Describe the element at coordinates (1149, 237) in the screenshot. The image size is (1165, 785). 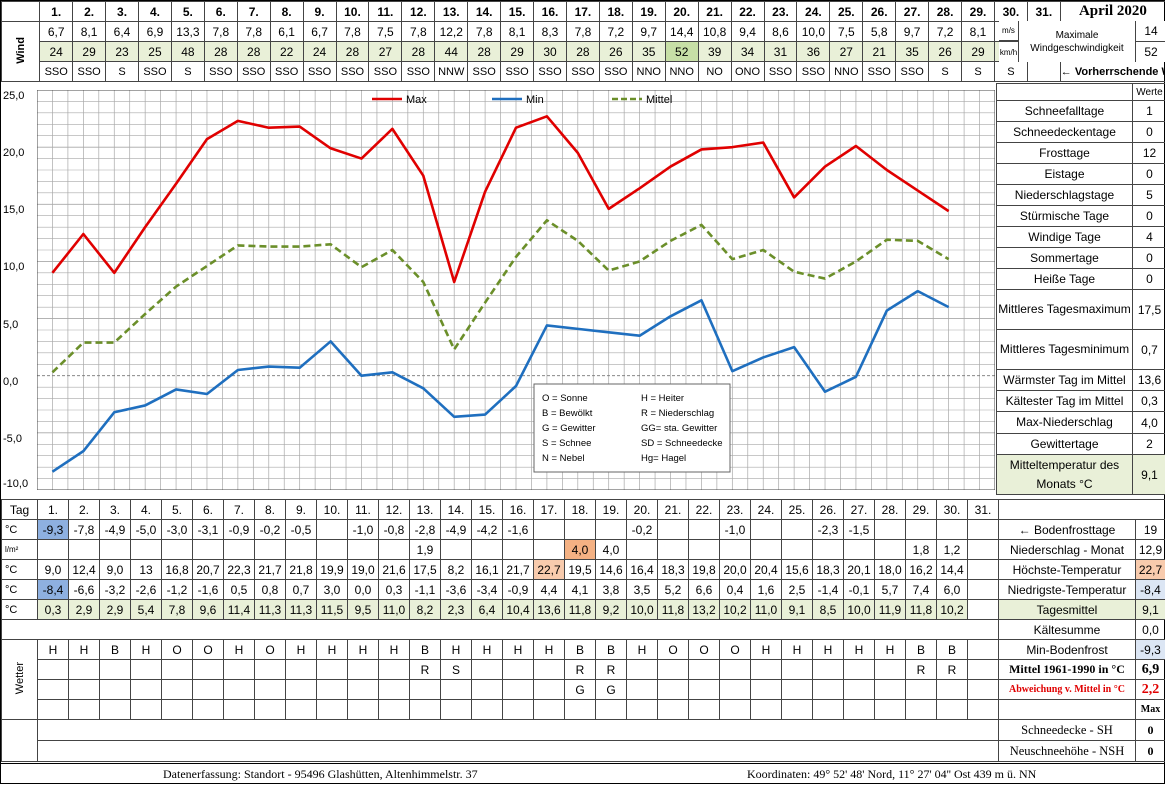
I see `stat-value: 4` at that location.